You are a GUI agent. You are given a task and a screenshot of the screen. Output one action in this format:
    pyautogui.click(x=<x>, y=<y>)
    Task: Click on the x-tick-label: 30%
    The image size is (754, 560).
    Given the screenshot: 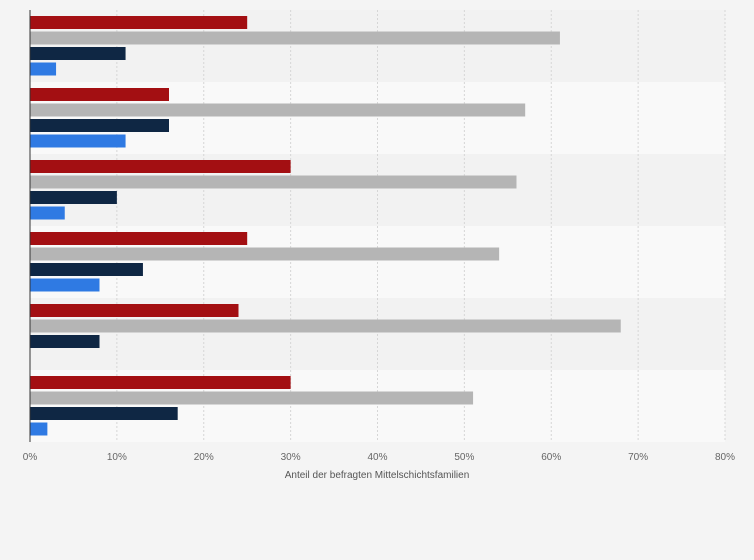 What is the action you would take?
    pyautogui.click(x=291, y=457)
    